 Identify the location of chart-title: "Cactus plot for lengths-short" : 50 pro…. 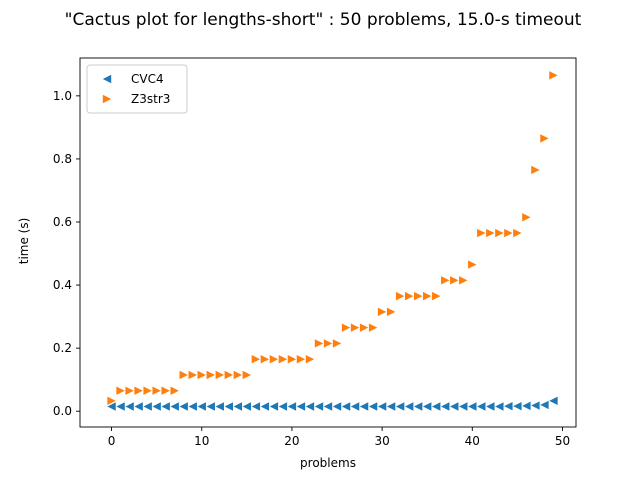
(323, 20).